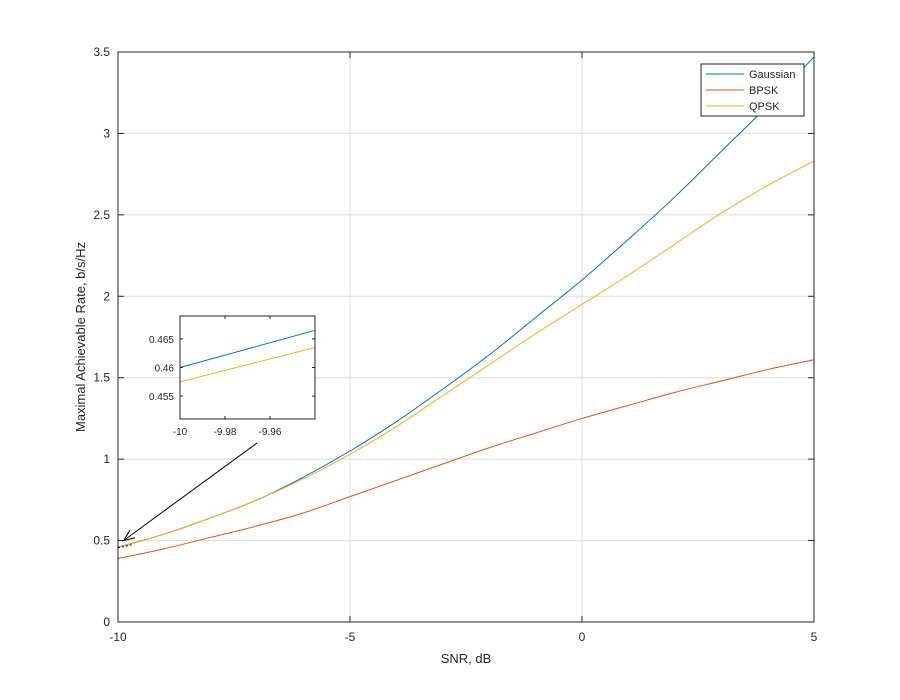 This screenshot has width=900, height=700. I want to click on inset-y-tick-label: 0.46, so click(165, 369).